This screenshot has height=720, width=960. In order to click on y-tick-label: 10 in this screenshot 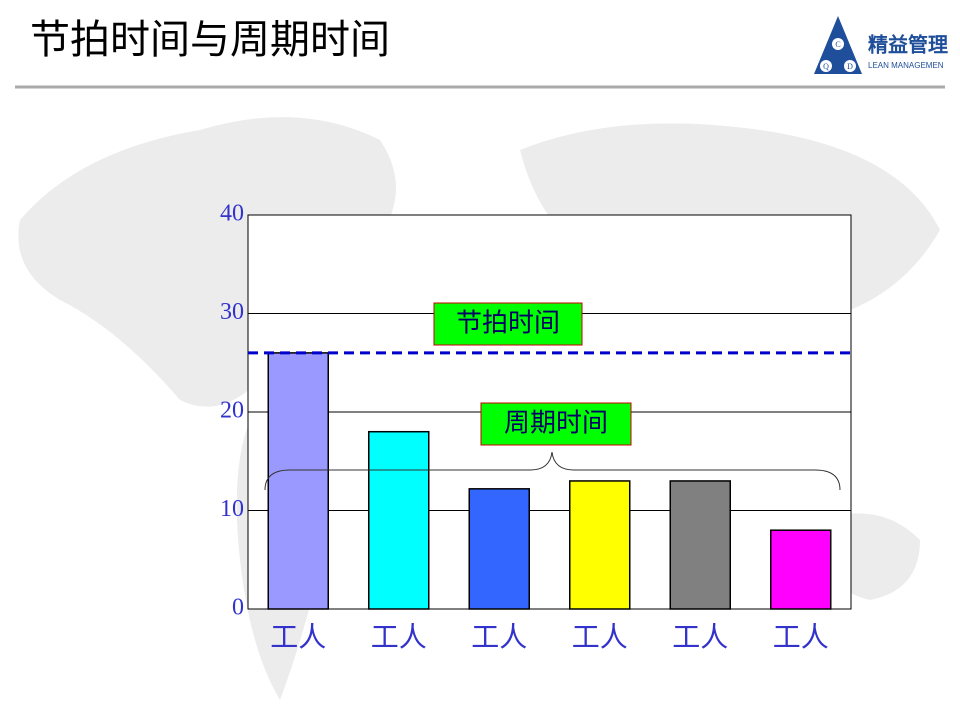, I will do `click(232, 509)`.